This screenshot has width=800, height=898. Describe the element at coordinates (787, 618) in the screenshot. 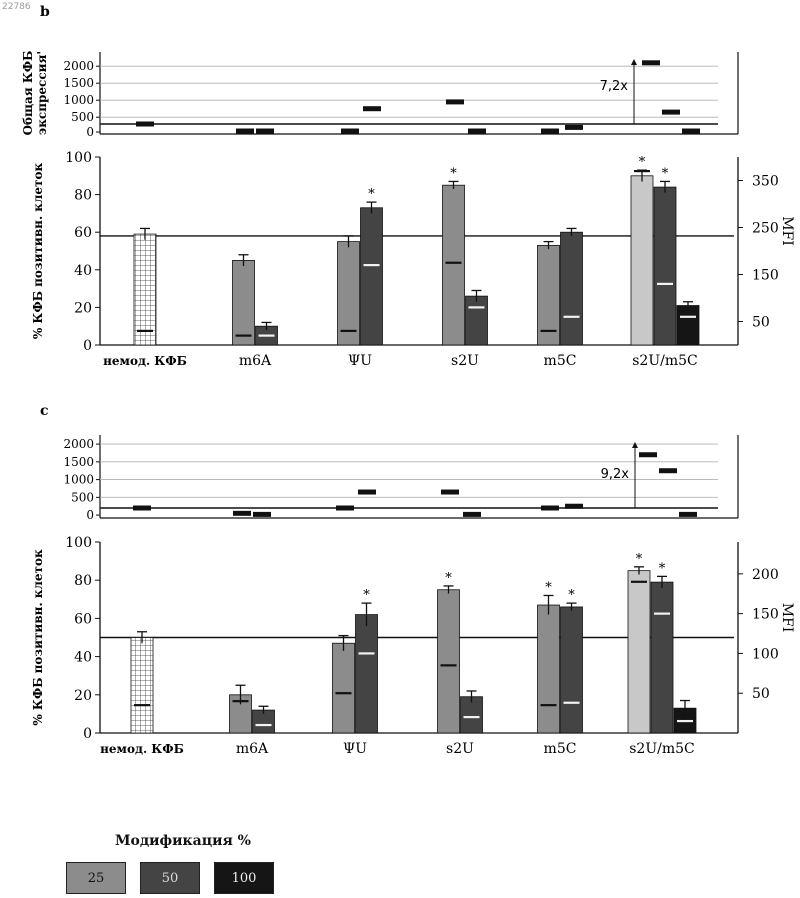

I see `y2-axis-label: MFI` at that location.